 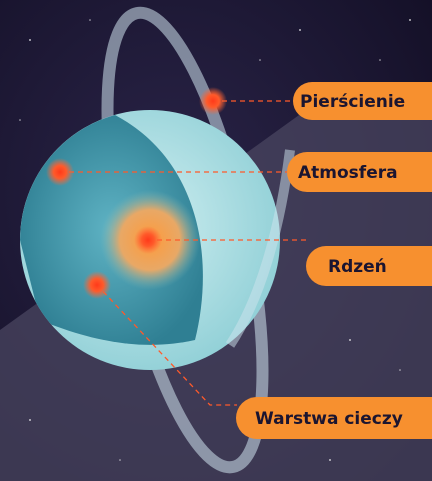 I want to click on label: Rdzeń, so click(x=357, y=267).